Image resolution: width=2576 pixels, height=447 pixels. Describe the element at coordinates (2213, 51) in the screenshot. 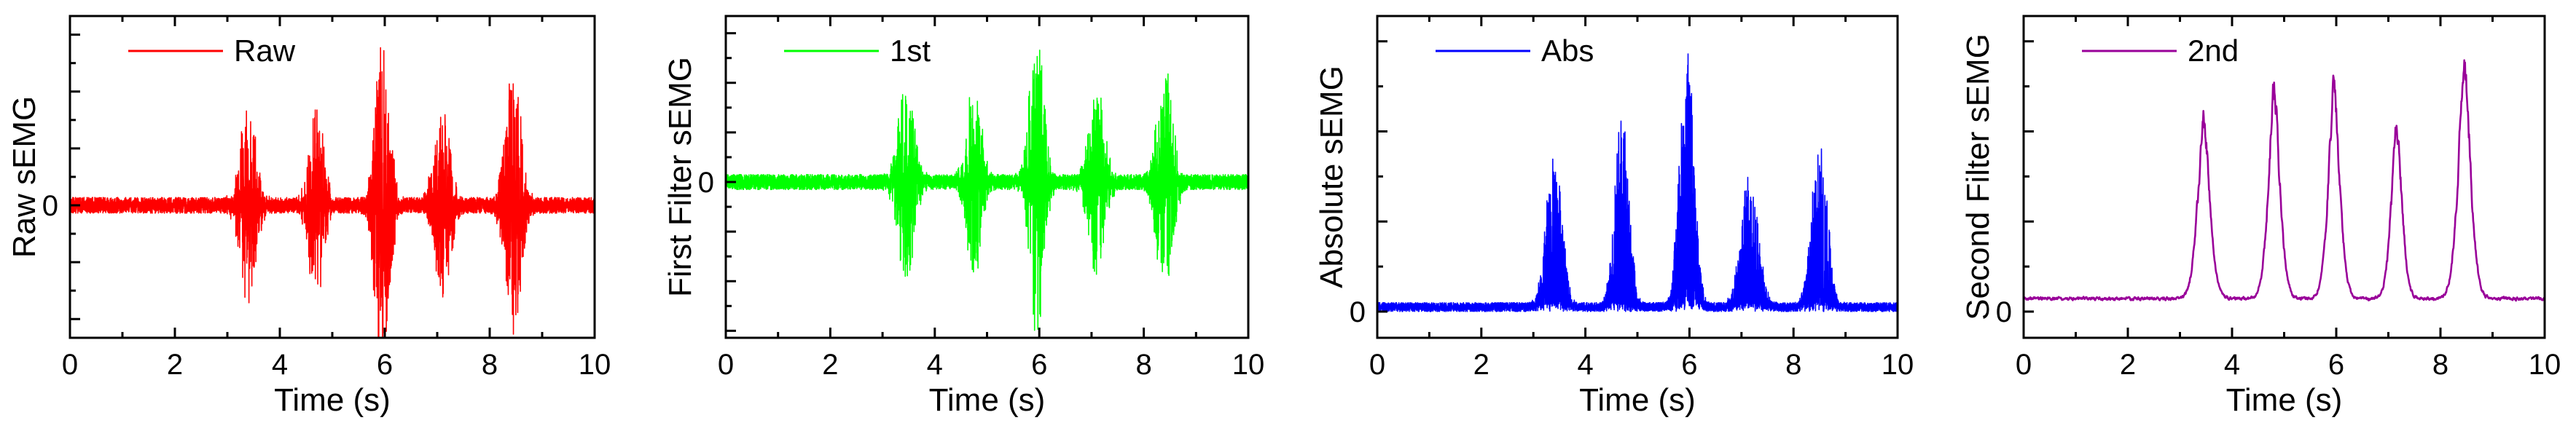

I see `legend-label: 2nd` at that location.